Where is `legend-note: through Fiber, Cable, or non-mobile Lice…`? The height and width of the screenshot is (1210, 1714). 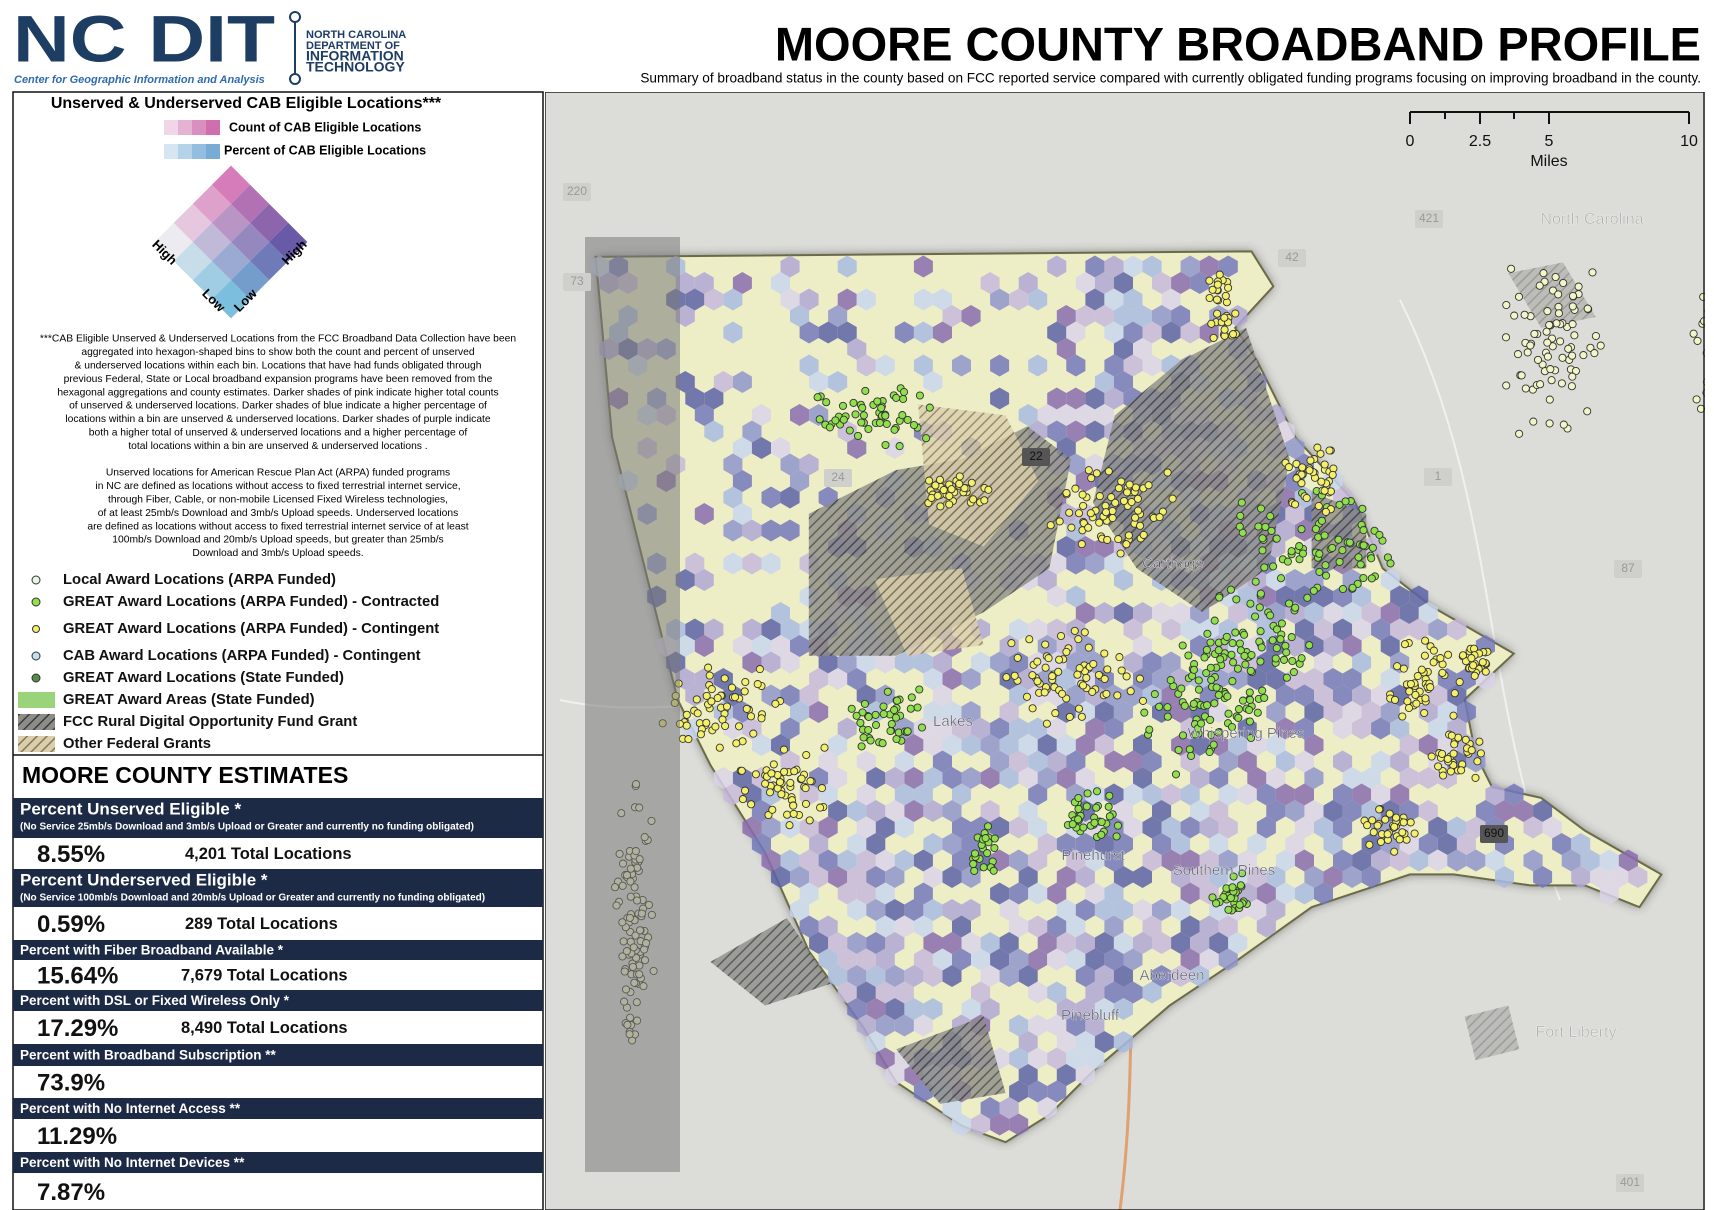 legend-note: through Fiber, Cable, or non-mobile Lice… is located at coordinates (278, 500).